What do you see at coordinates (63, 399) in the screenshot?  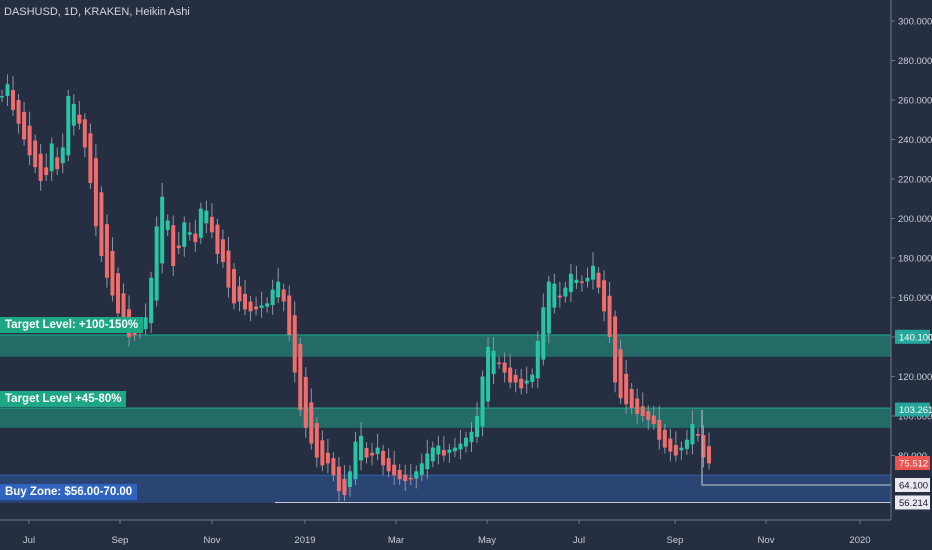 I see `zone-label: Target Level +45-80%` at bounding box center [63, 399].